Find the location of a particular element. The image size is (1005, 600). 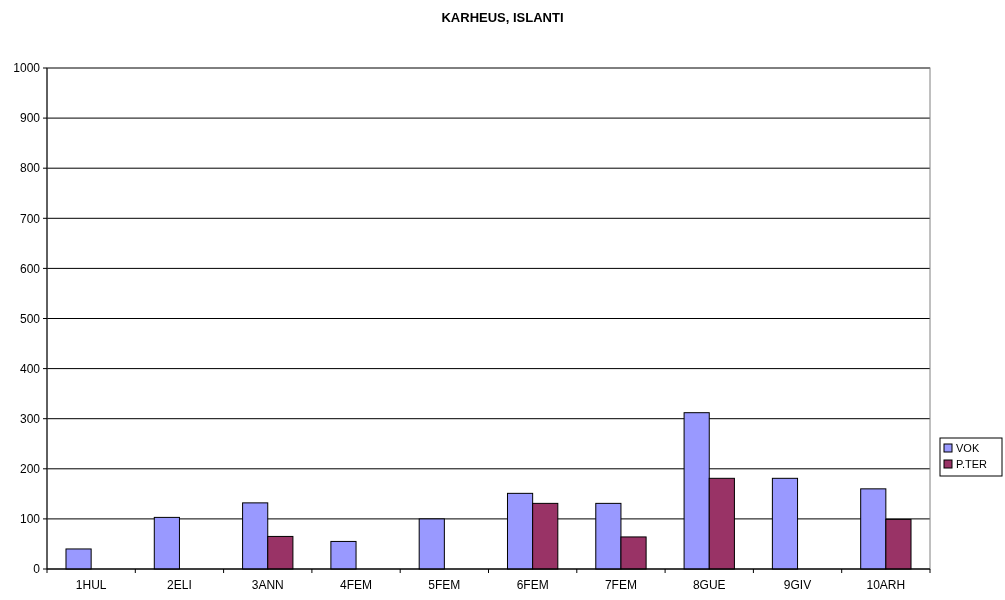

x-tick-label: 6FEM is located at coordinates (532, 585).